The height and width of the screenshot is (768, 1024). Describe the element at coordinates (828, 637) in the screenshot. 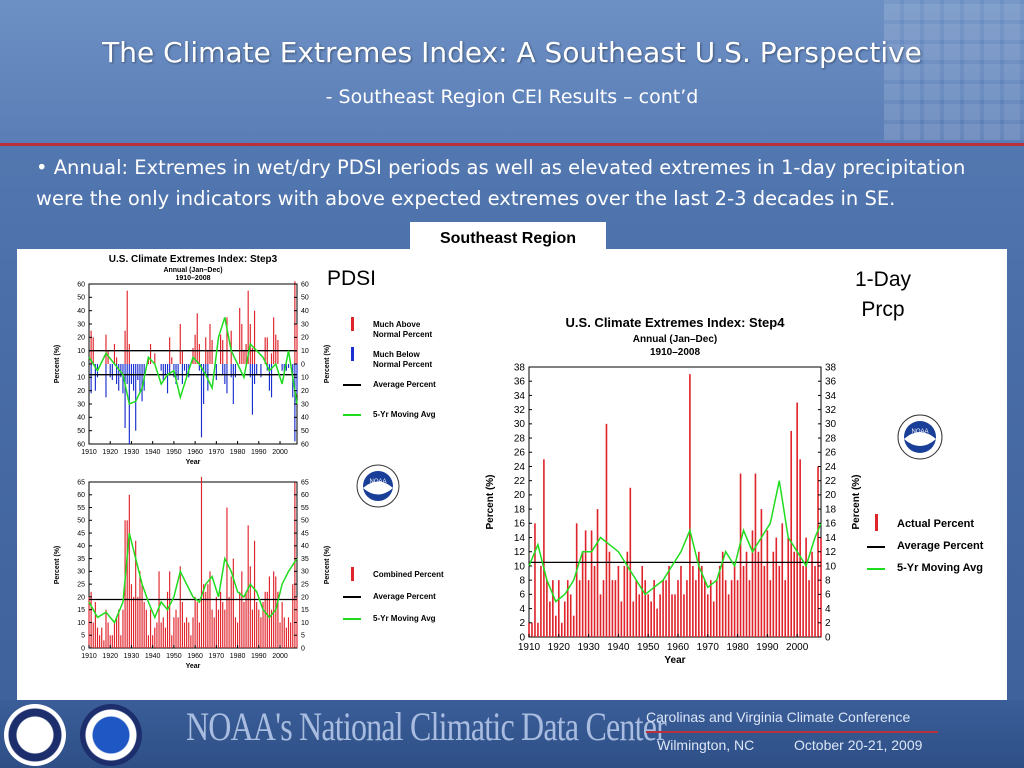

I see `y-tick-label-right: 0` at that location.